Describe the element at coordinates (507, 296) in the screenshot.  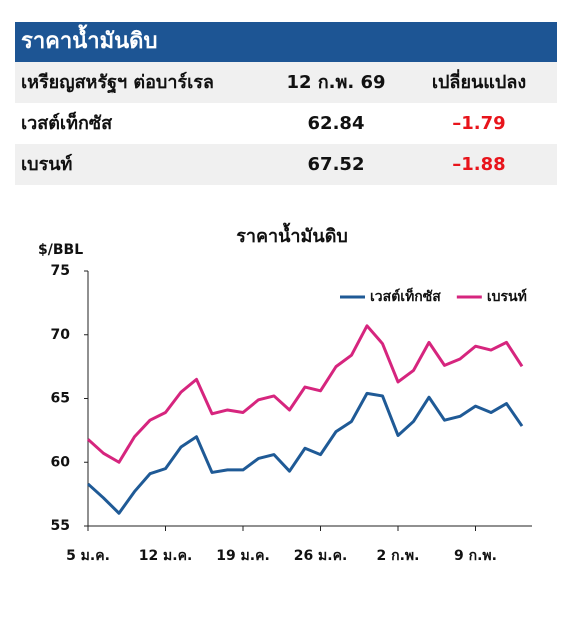
I see `legend-label: เบรนท์` at that location.